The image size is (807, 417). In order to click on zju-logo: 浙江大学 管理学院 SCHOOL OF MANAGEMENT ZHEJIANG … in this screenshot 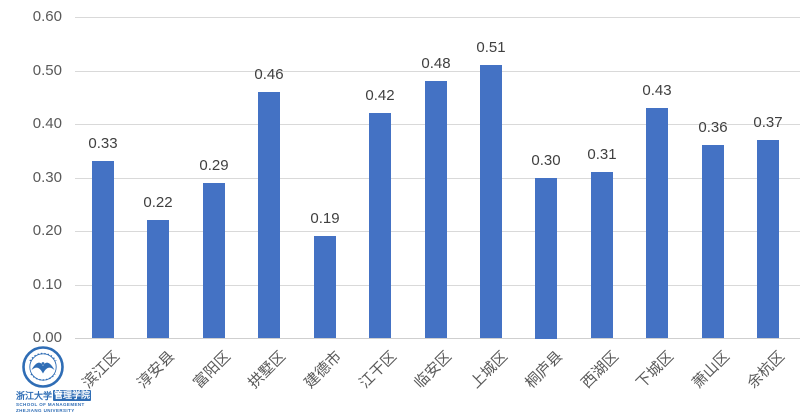, I will do `click(63, 379)`.